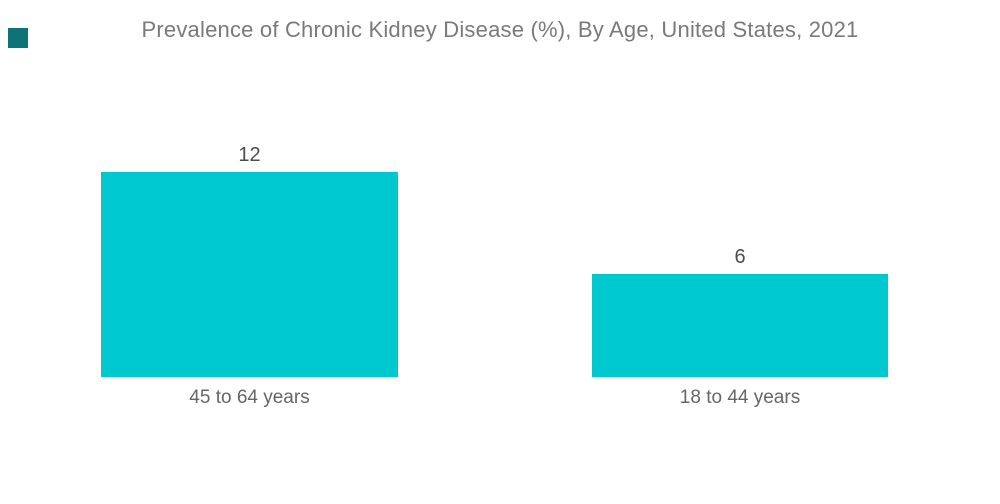 The width and height of the screenshot is (1000, 504). I want to click on brand-logo-square, so click(18, 38).